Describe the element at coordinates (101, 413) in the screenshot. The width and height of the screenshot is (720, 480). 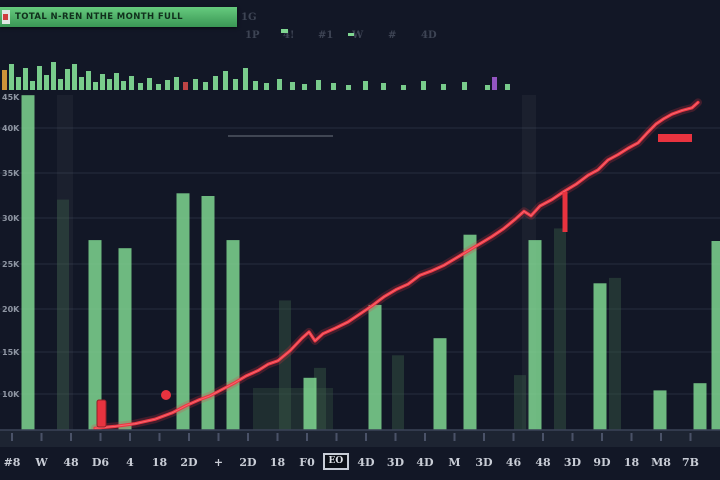
I see `red-stub-marker` at that location.